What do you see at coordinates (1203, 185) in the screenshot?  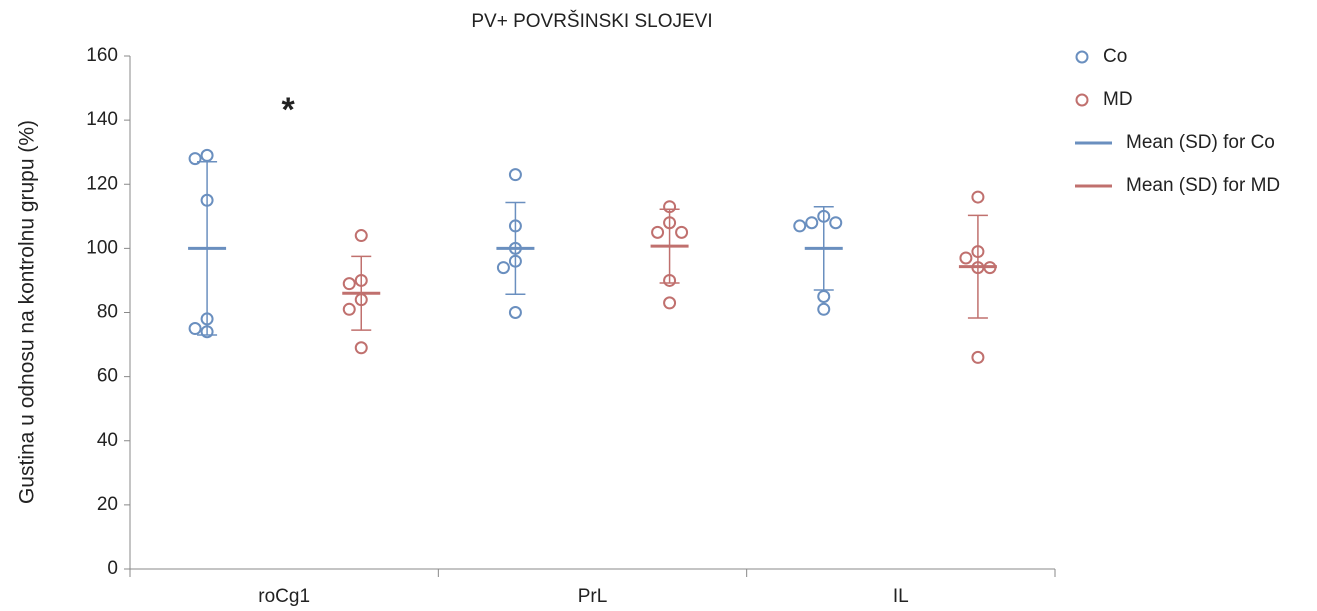 I see `legend-label: Mean (SD) for MD` at bounding box center [1203, 185].